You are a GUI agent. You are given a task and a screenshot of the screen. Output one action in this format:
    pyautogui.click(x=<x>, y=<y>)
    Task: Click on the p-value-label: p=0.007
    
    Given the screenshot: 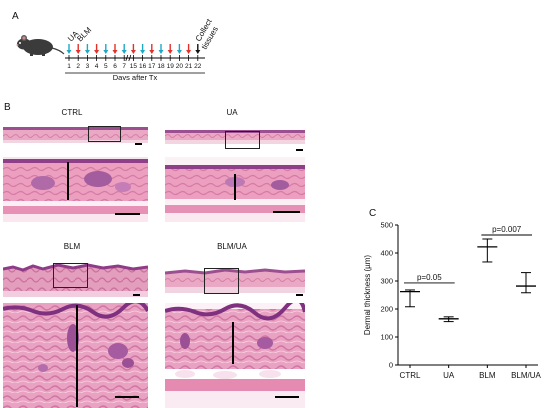 What is the action you would take?
    pyautogui.click(x=507, y=229)
    